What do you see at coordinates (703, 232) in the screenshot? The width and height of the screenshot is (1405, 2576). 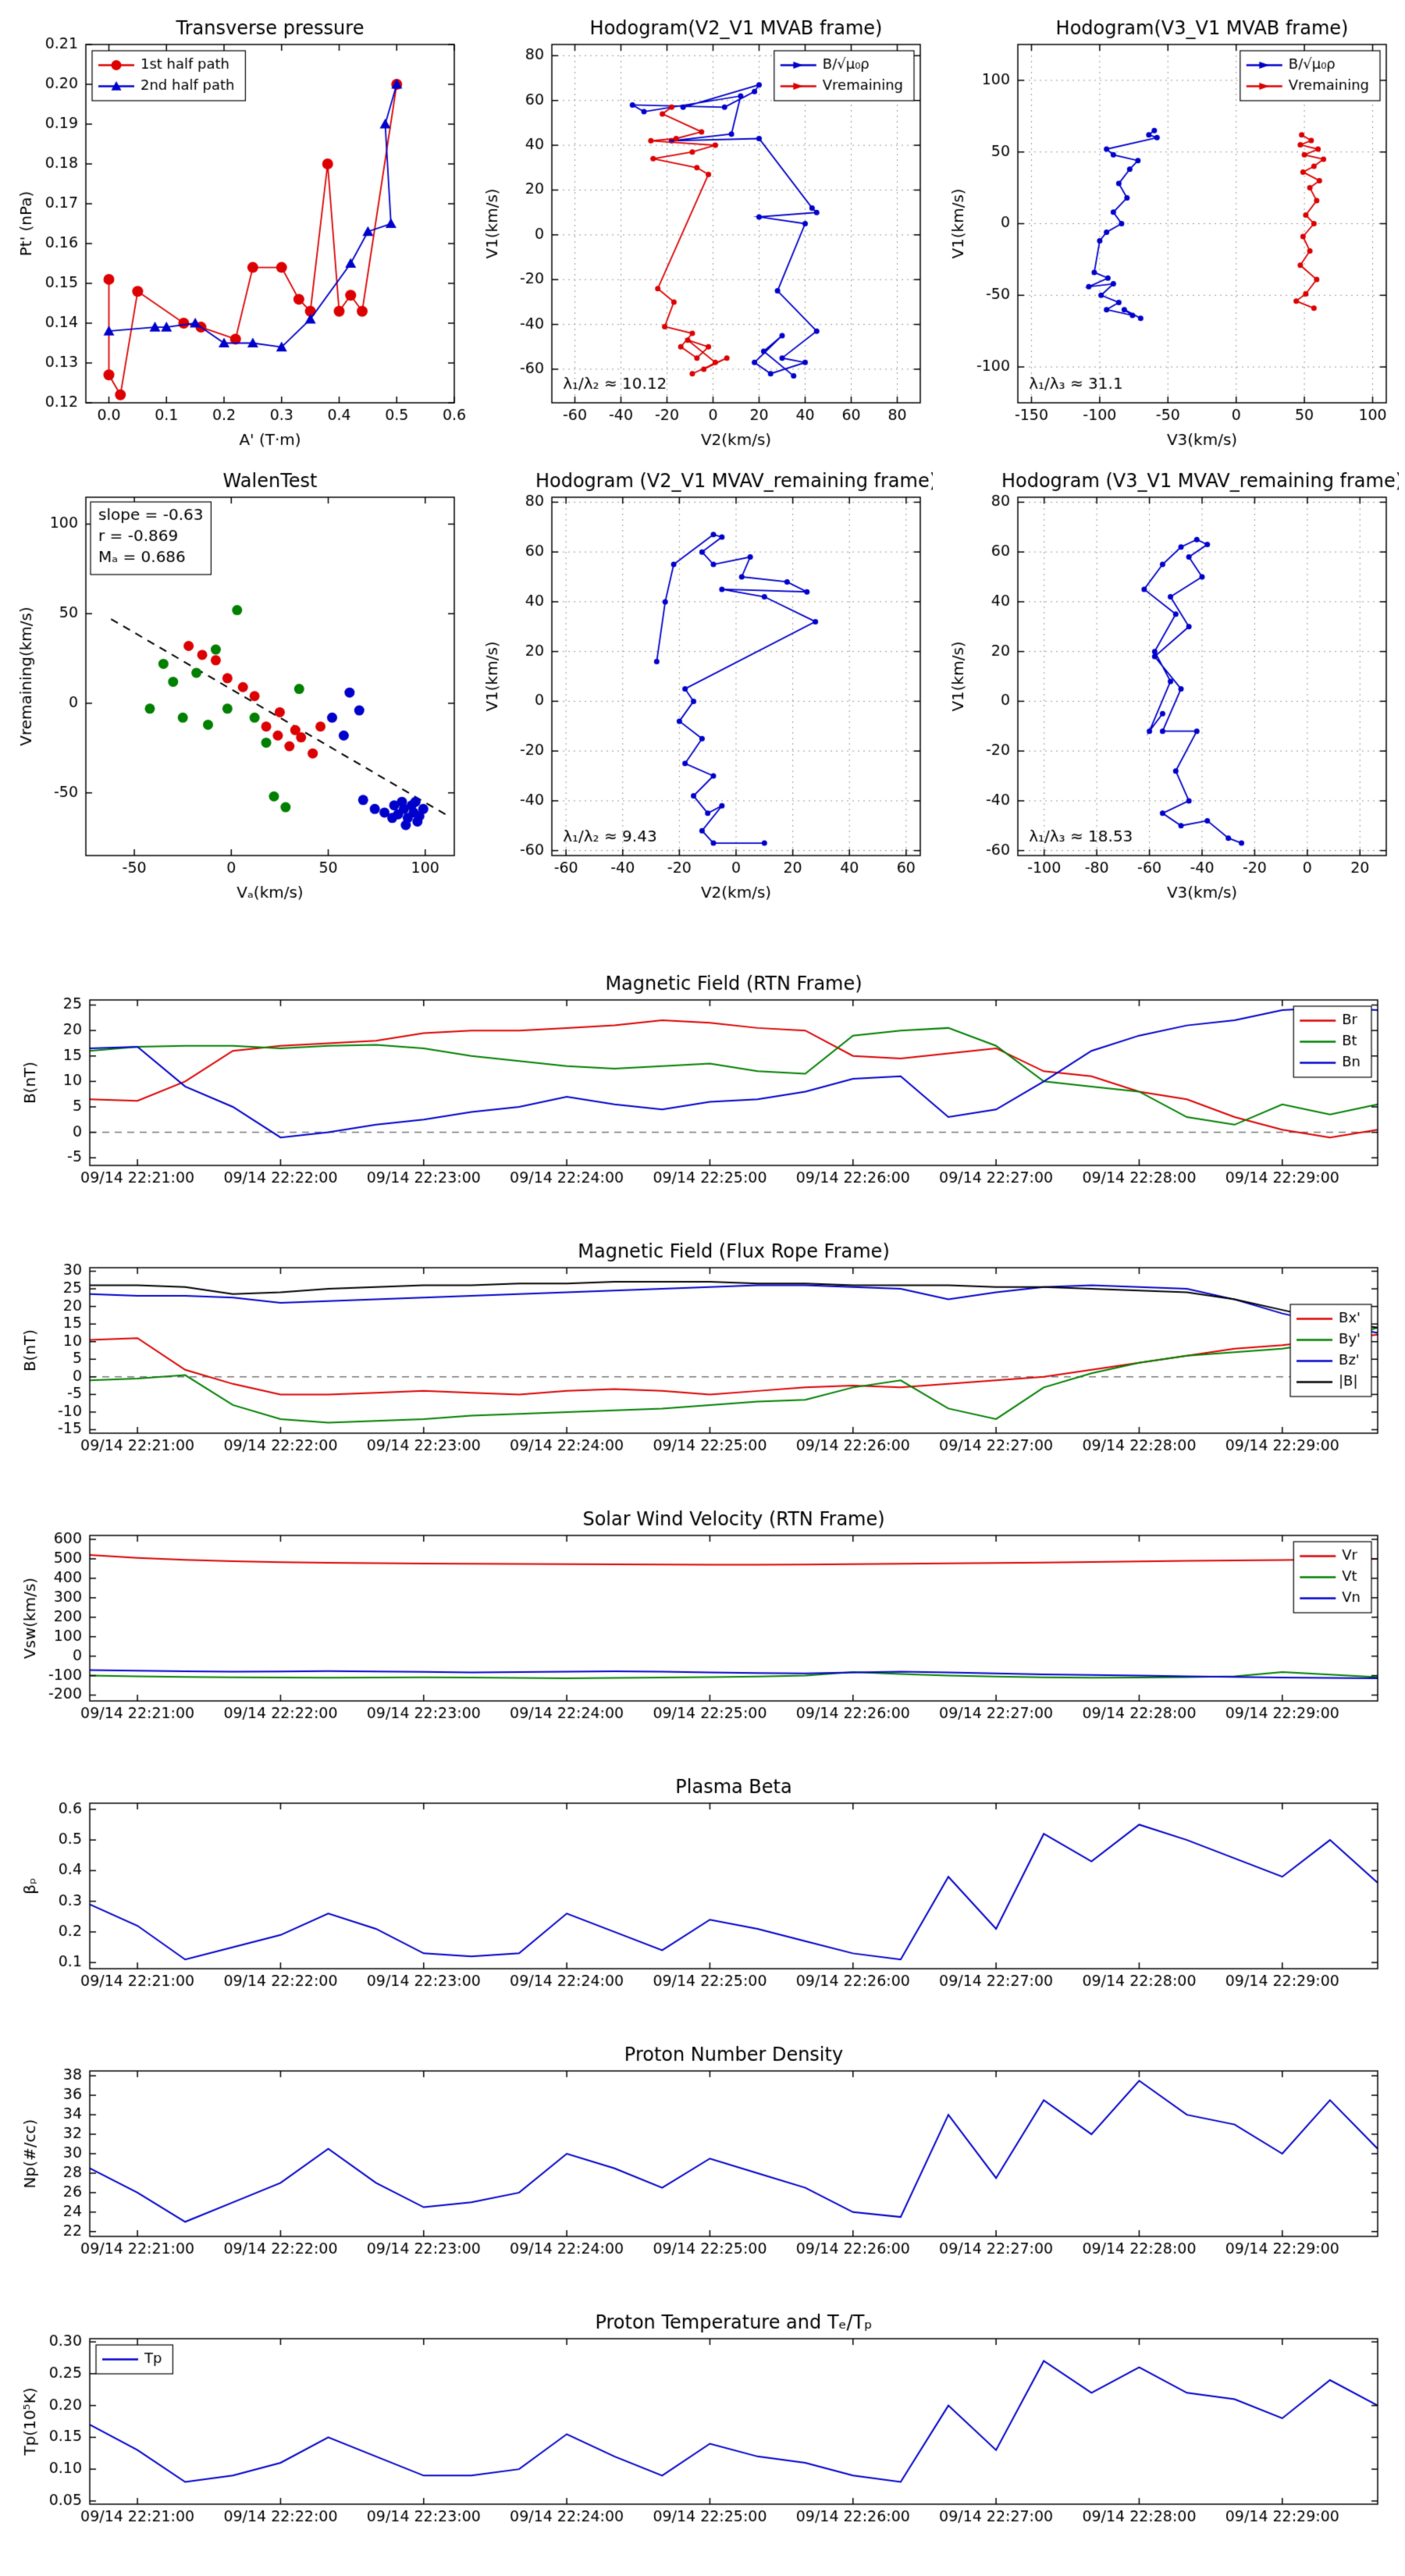 I see `chart-hodogram-v2v1-mvab` at bounding box center [703, 232].